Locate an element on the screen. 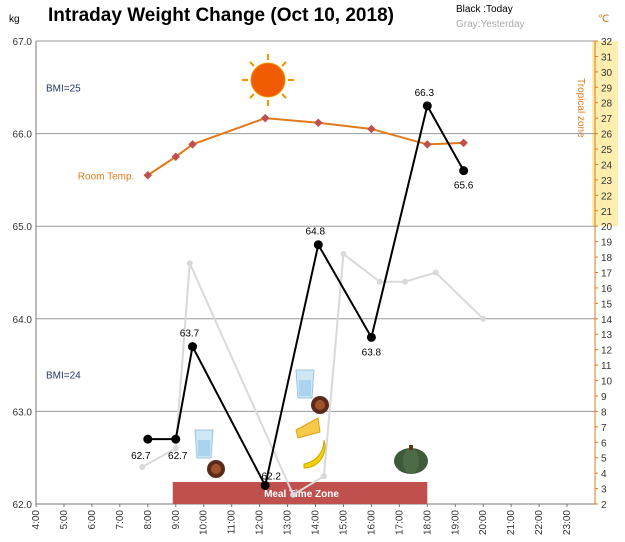  legend-yesterday: Gray:Yesterday is located at coordinates (490, 24).